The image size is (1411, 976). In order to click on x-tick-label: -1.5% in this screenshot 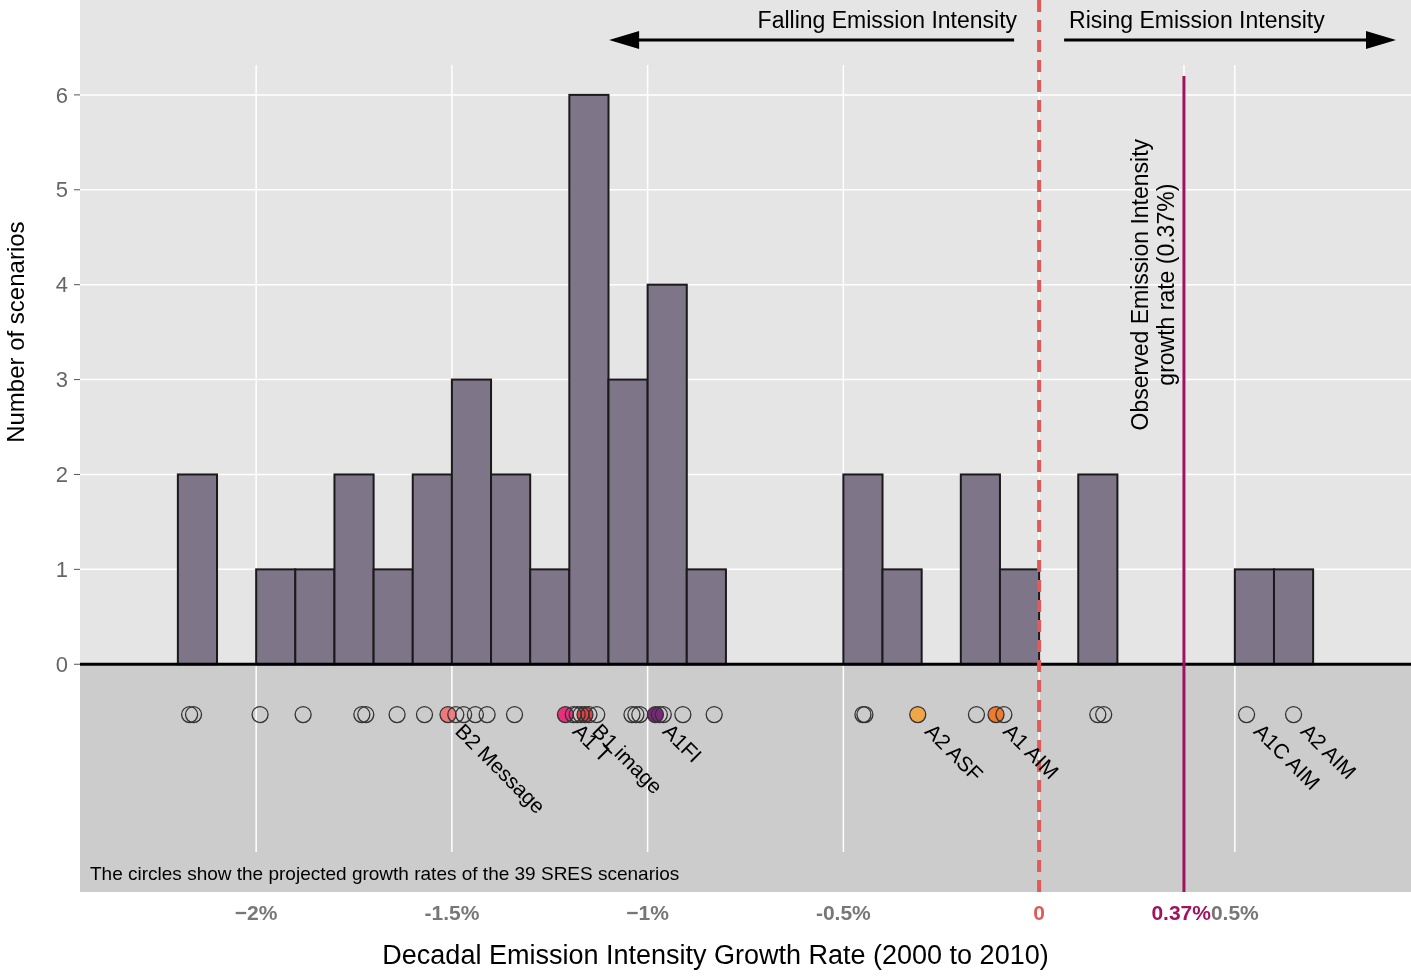, I will do `click(452, 912)`.